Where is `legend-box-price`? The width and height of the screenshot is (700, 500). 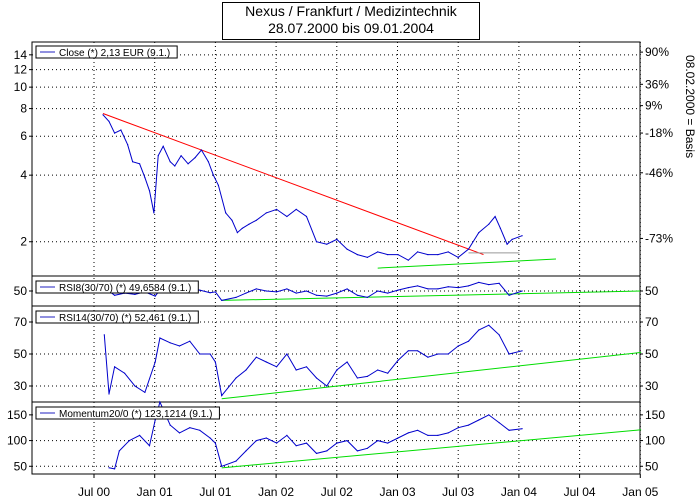
legend-box-price is located at coordinates (106, 52).